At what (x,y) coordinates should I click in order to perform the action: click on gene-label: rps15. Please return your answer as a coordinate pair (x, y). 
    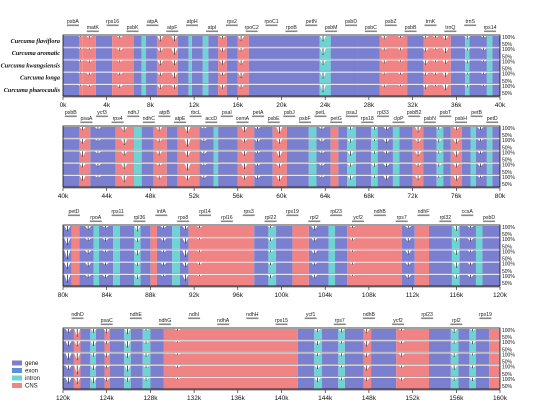
    Looking at the image, I should click on (281, 321).